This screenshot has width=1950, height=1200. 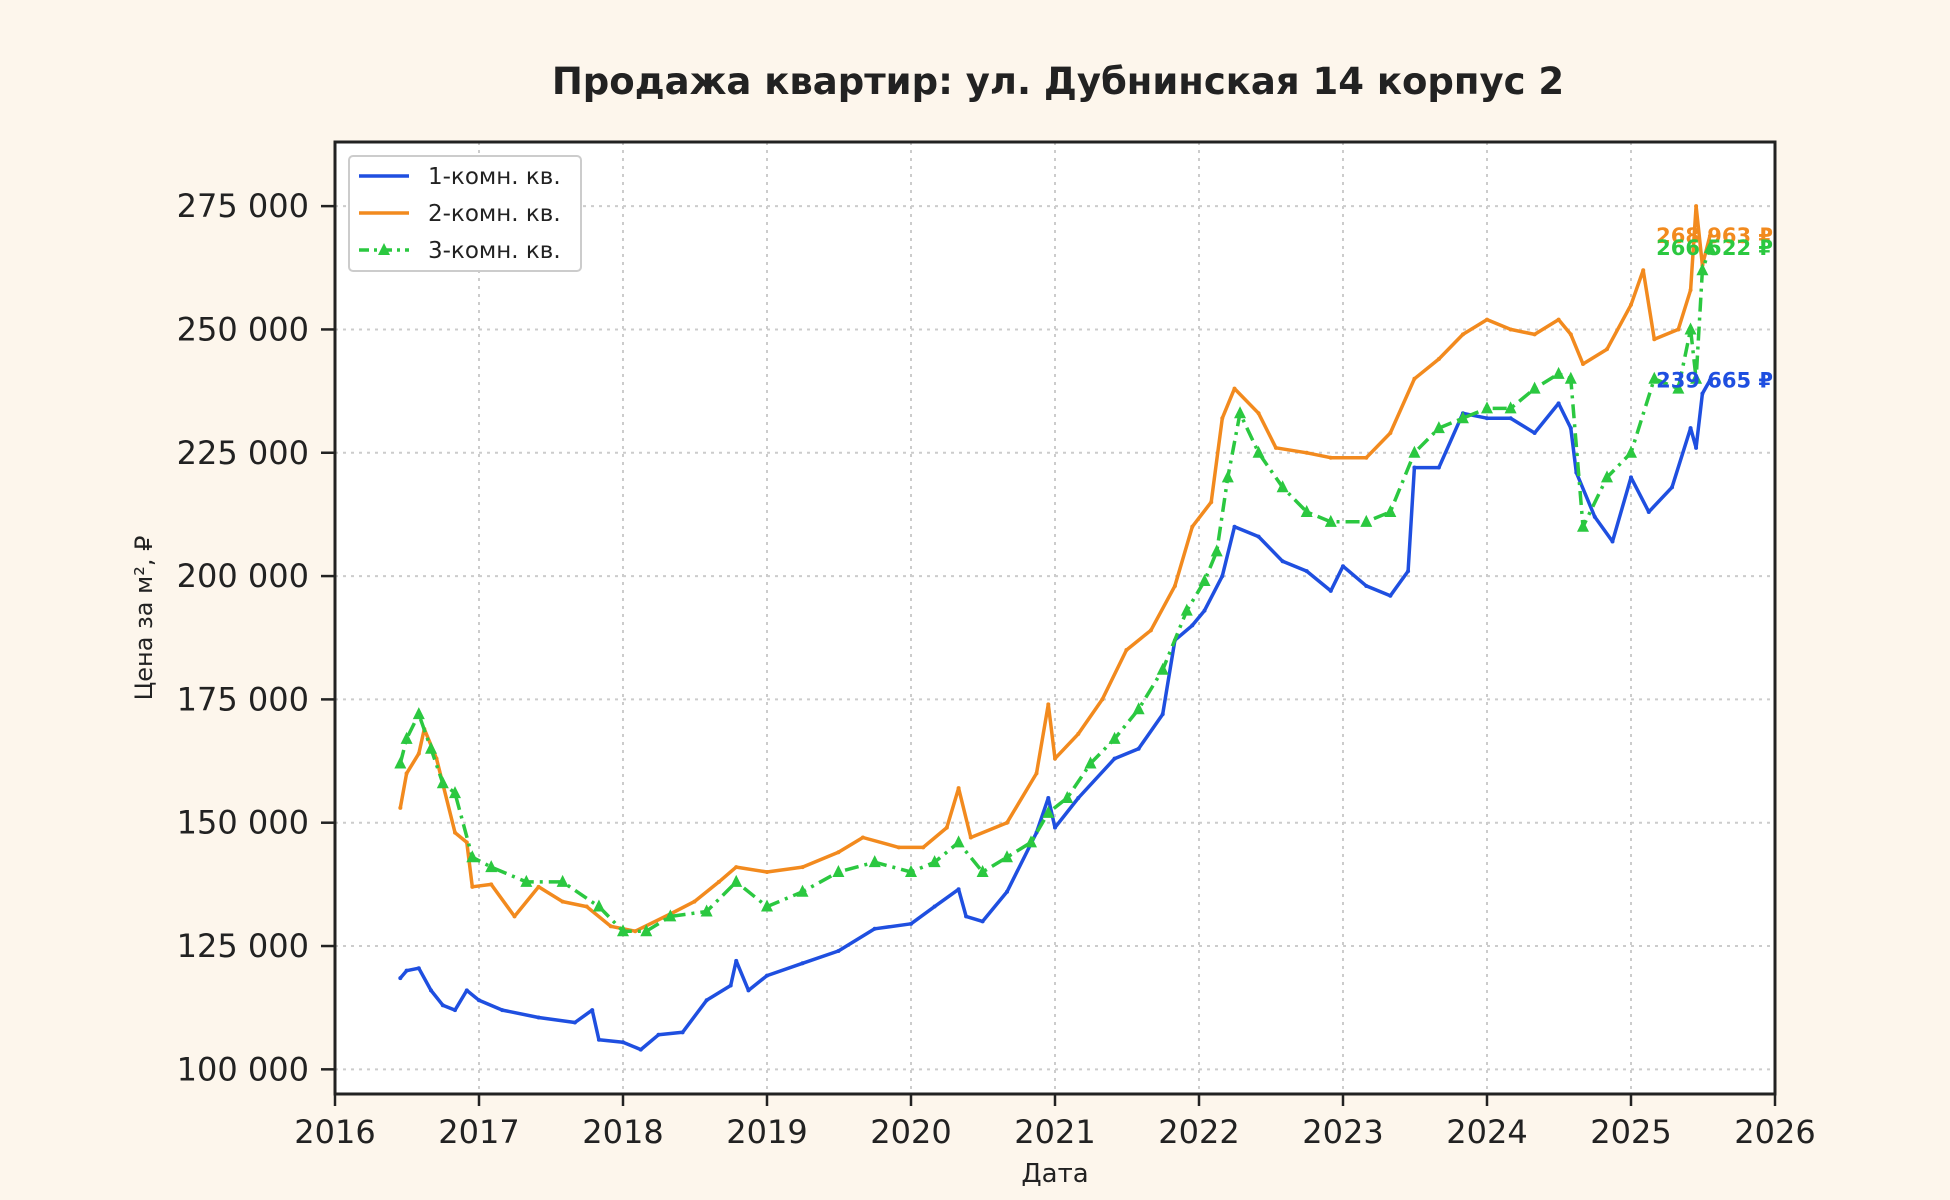 What do you see at coordinates (465, 213) in the screenshot?
I see `legend-box` at bounding box center [465, 213].